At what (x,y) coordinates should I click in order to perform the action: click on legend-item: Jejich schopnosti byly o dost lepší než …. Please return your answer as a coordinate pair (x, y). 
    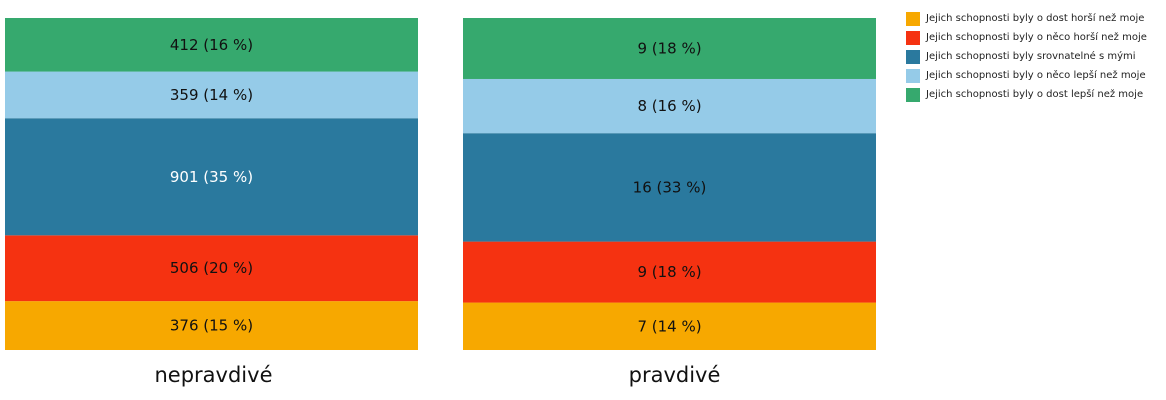
    Looking at the image, I should click on (1026, 94).